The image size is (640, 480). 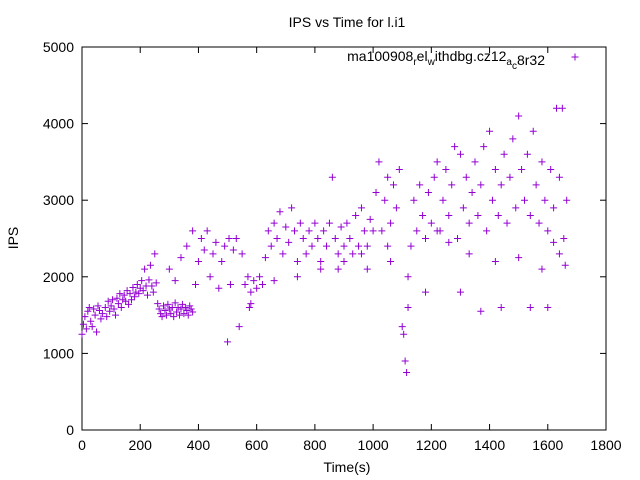 I want to click on y-tick-label: 0, so click(x=70, y=430).